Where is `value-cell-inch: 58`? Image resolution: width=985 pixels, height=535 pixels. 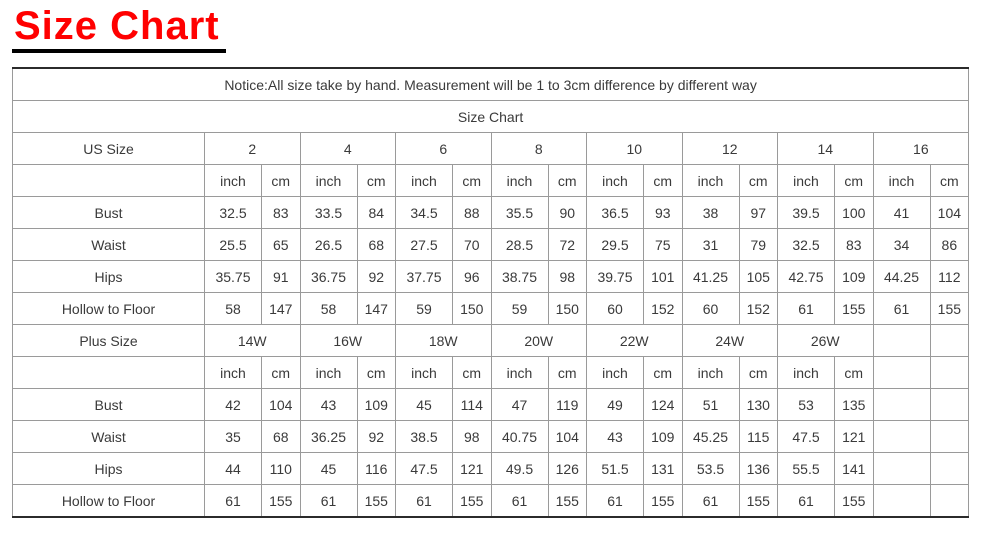 value-cell-inch: 58 is located at coordinates (328, 308).